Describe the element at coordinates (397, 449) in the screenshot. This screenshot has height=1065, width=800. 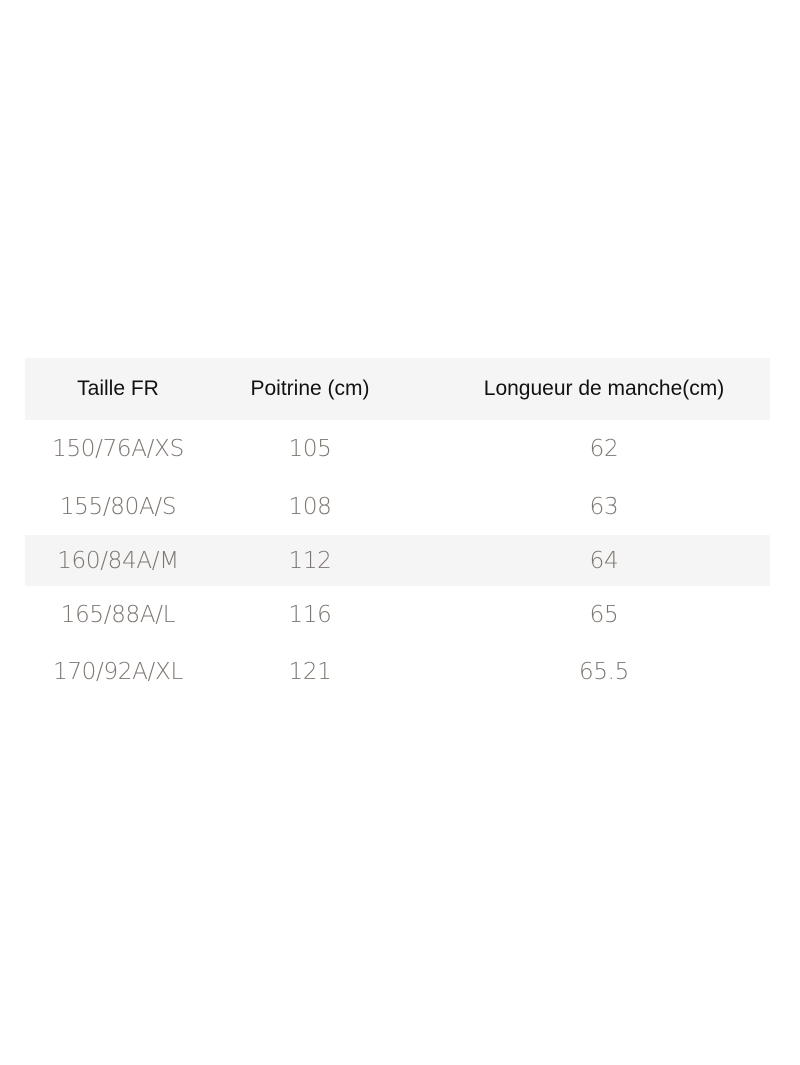
I see `table-row: 150/76A/XS 105 62` at that location.